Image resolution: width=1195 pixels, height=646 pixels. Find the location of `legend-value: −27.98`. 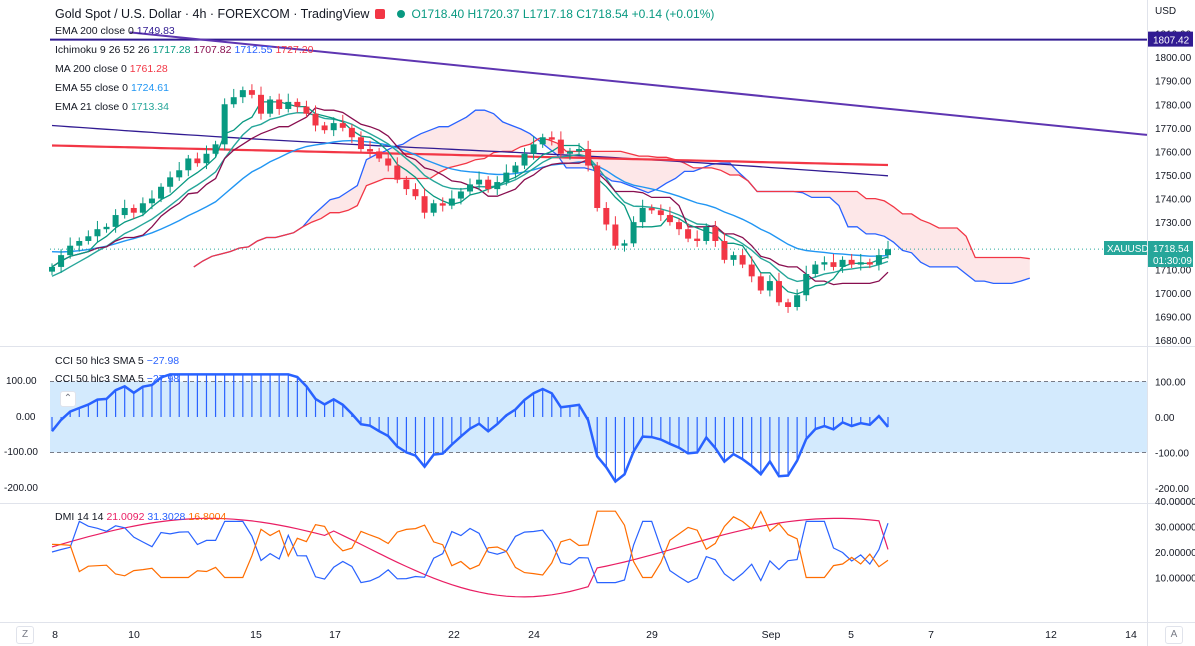

legend-value: −27.98 is located at coordinates (163, 361).